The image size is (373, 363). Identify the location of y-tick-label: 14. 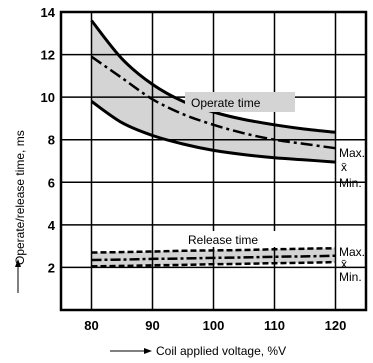
(48, 12).